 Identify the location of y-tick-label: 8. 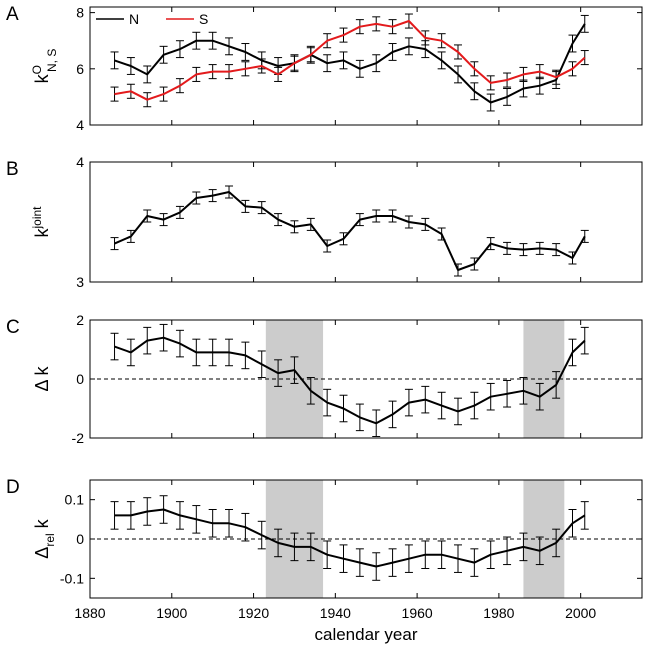
(80, 13).